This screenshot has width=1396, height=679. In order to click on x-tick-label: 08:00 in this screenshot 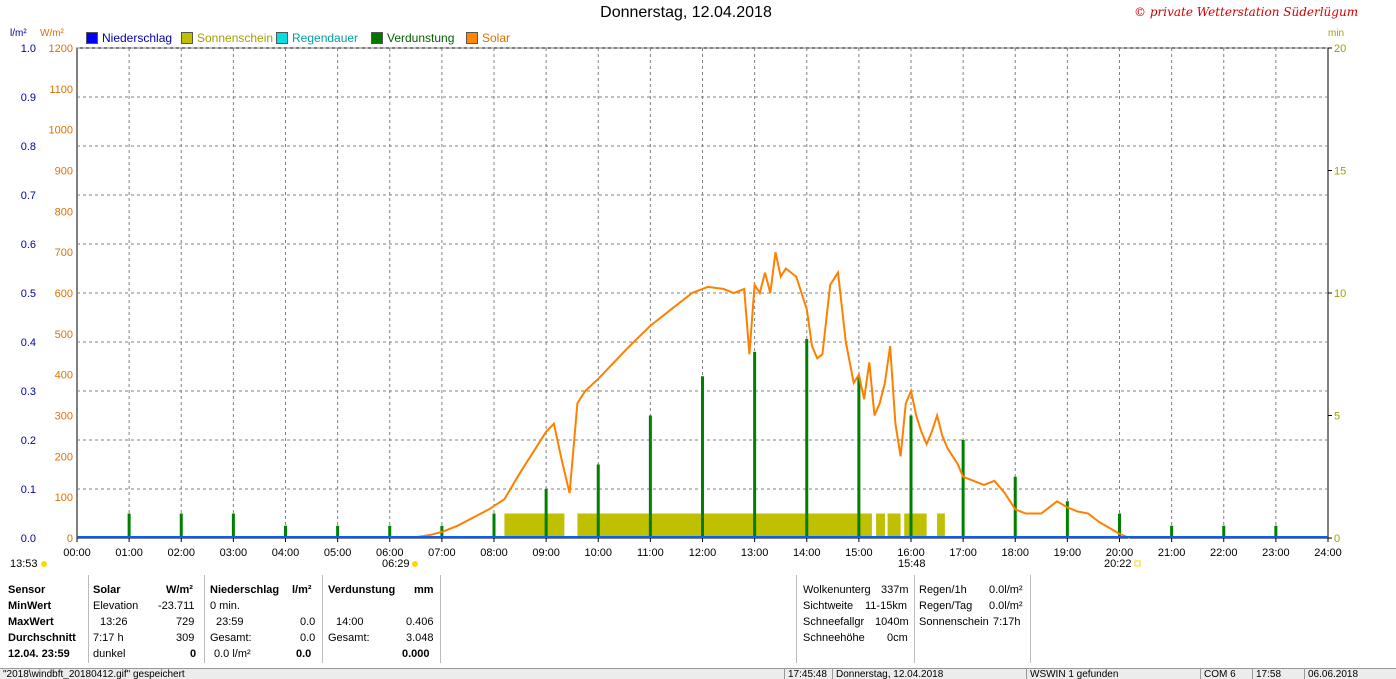, I will do `click(494, 553)`.